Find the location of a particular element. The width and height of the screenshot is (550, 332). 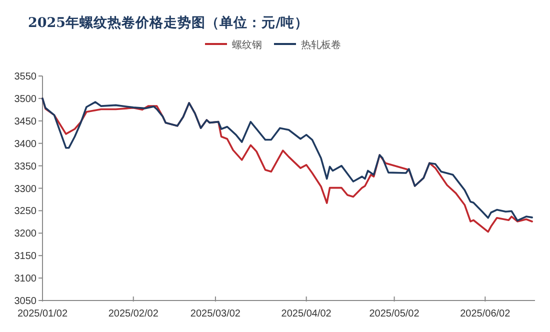

y-tick-label: 3400 is located at coordinates (25, 144).